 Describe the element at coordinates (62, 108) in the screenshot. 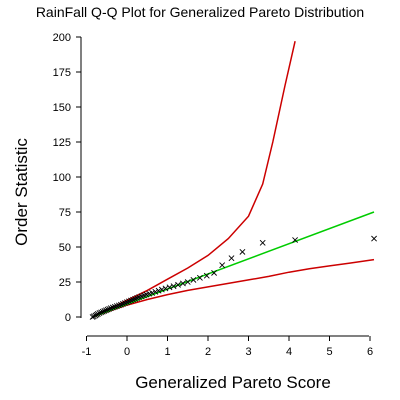

I see `y-tick-label: 150` at that location.